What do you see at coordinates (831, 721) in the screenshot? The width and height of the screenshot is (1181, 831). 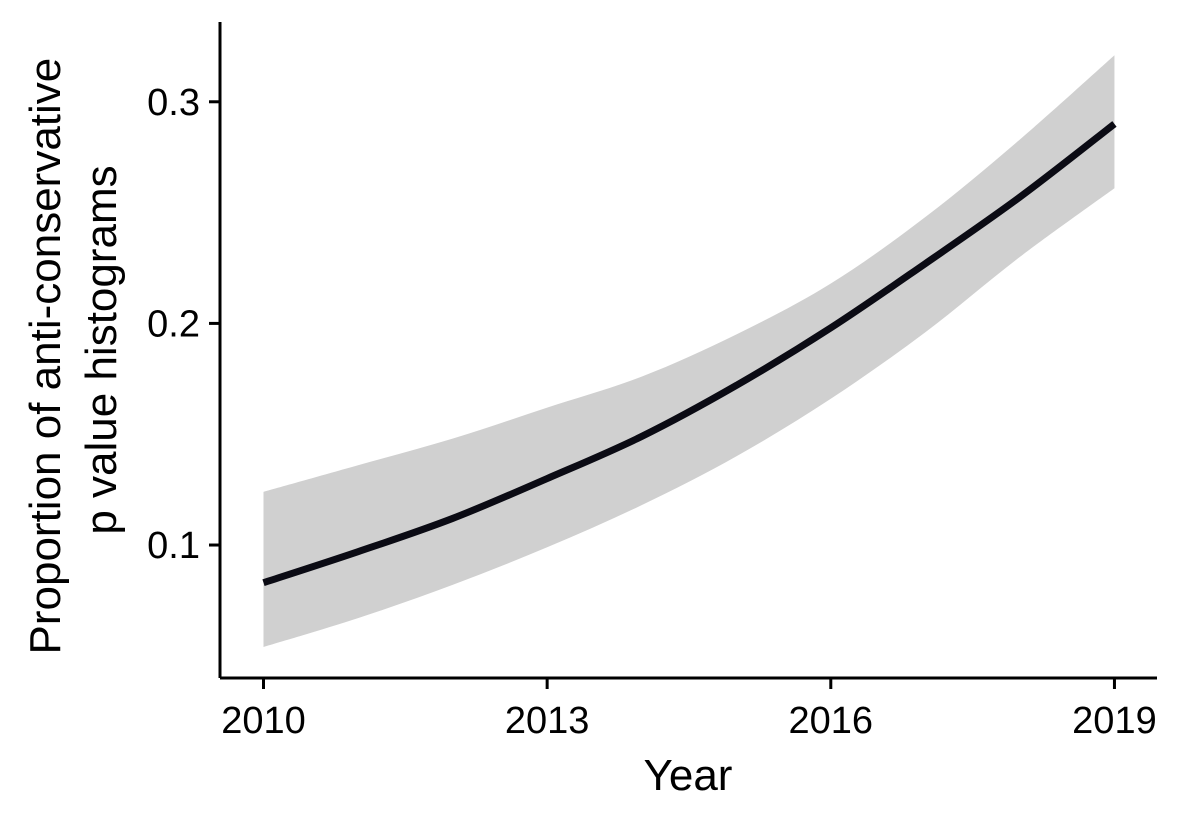 I see `x-tick-label: 2016` at bounding box center [831, 721].